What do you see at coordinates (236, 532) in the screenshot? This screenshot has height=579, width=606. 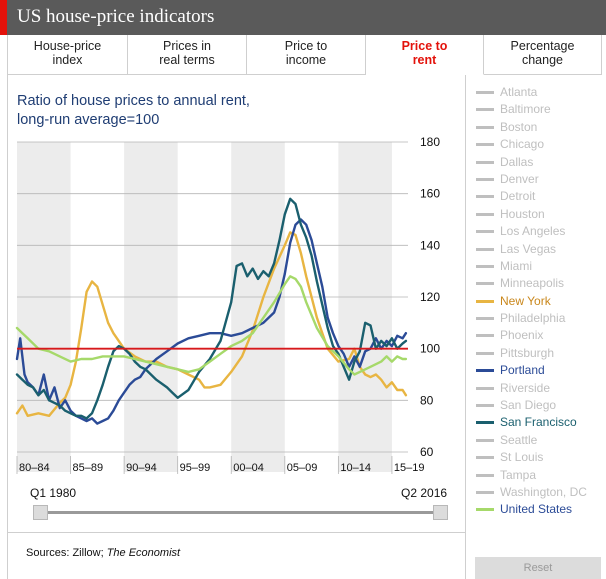 I see `sources-divider` at bounding box center [236, 532].